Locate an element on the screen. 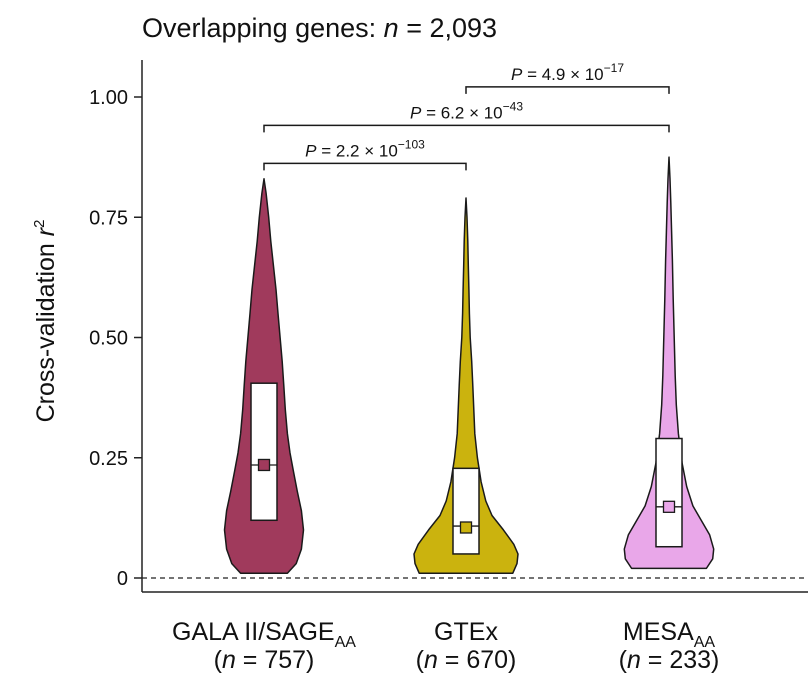 This screenshot has width=808, height=683. category-n-label-0: (n = 757) is located at coordinates (264, 660).